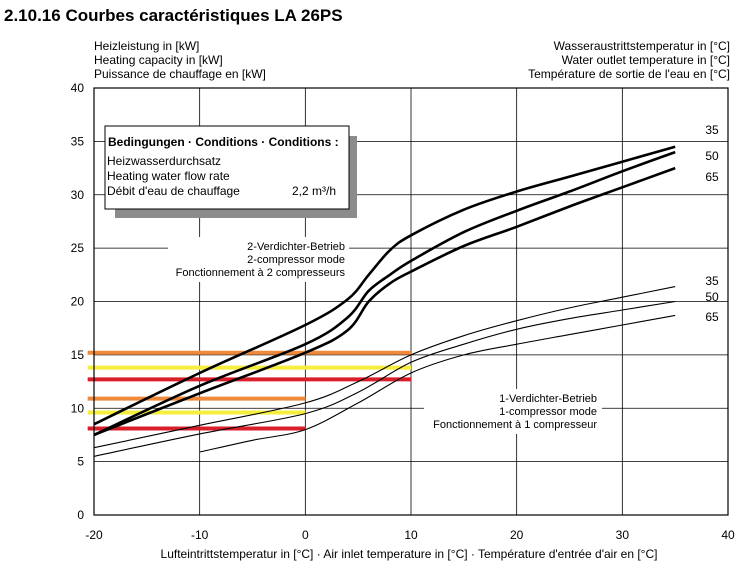  I want to click on series-label-2comp-50: 50, so click(712, 156).